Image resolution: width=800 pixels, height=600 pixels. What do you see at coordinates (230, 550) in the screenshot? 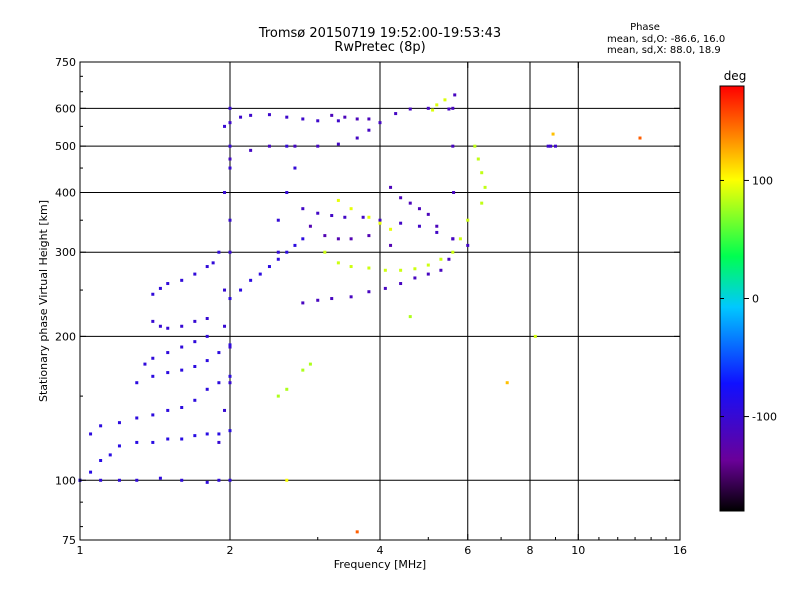
I see `x-tick-label: 2` at bounding box center [230, 550].